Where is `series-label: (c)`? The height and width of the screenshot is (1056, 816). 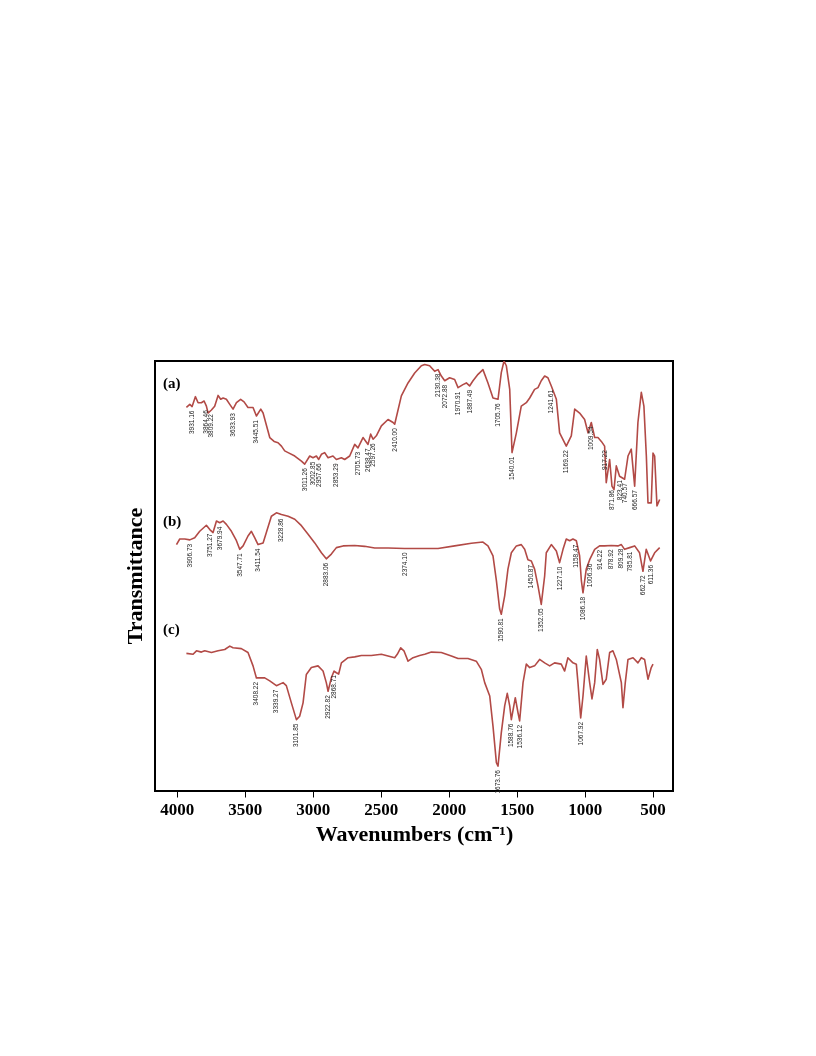 series-label: (c) is located at coordinates (171, 630).